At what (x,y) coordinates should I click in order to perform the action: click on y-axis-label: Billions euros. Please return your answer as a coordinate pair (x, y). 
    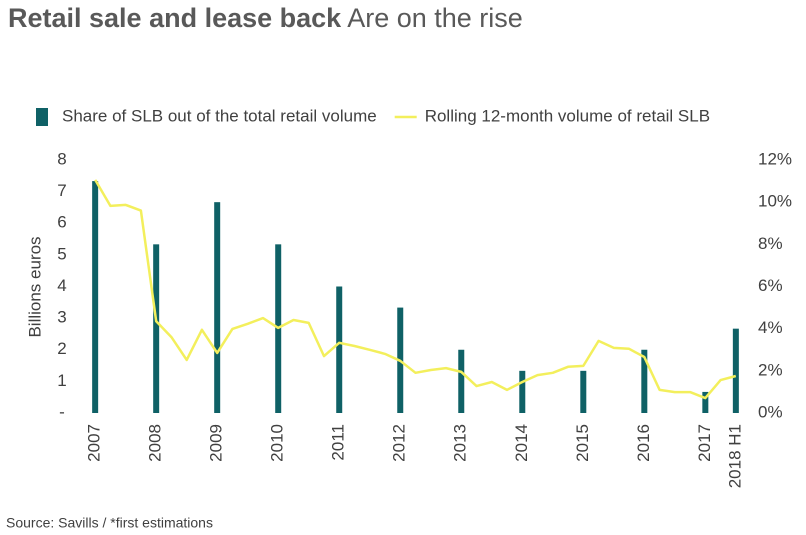
    Looking at the image, I should click on (34, 286).